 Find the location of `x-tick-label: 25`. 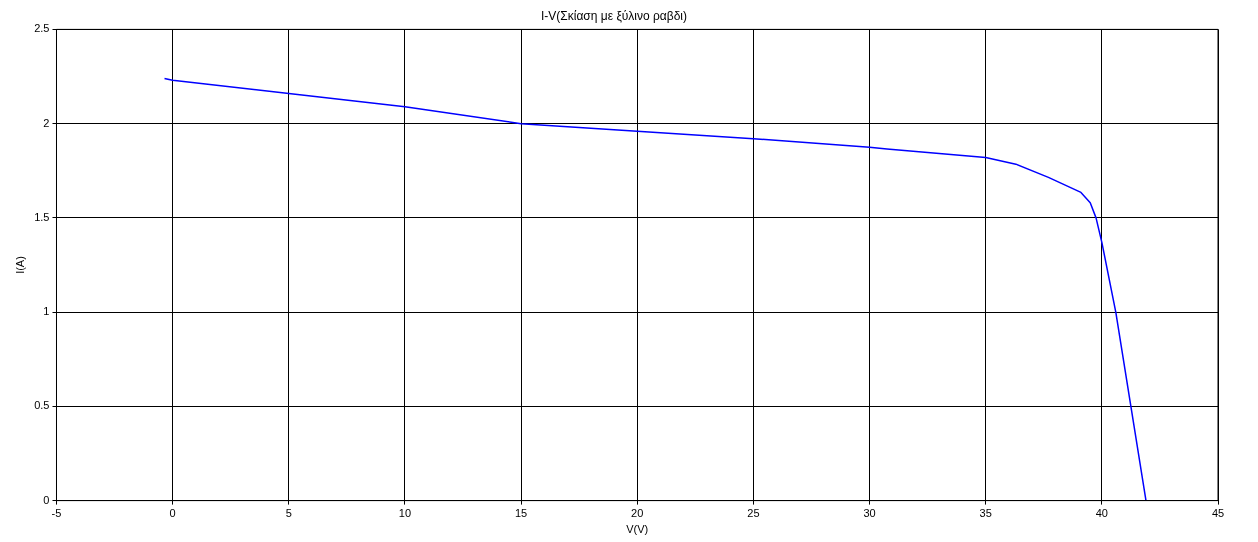

x-tick-label: 25 is located at coordinates (753, 513).